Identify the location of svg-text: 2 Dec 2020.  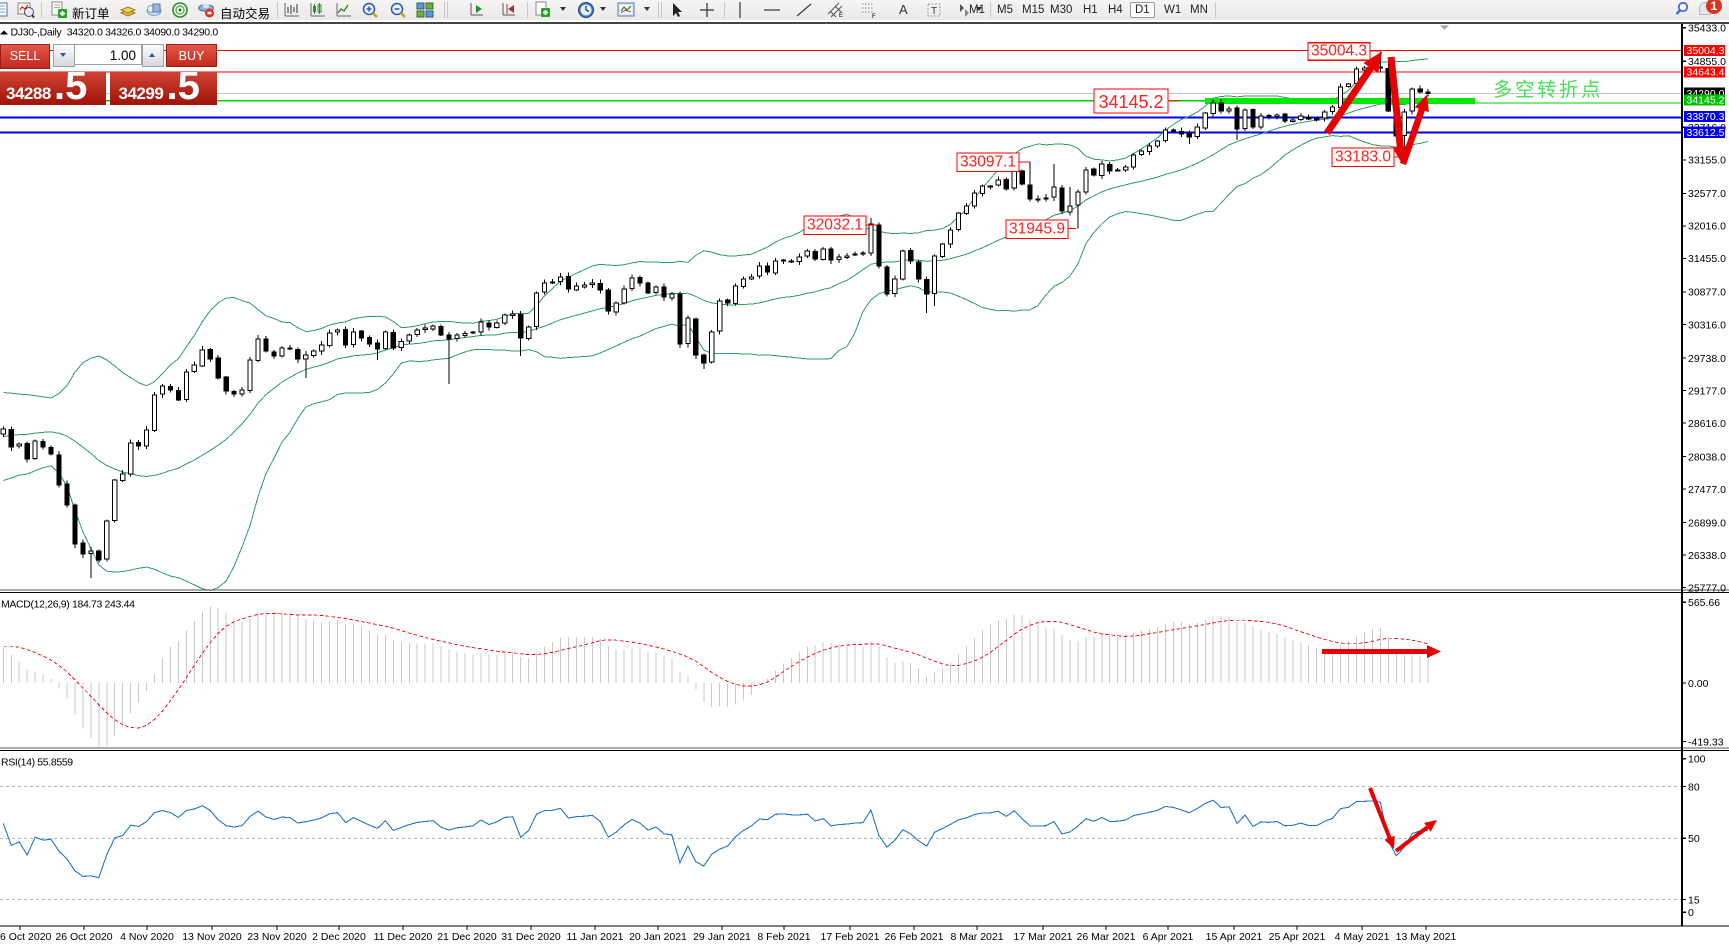
(339, 937).